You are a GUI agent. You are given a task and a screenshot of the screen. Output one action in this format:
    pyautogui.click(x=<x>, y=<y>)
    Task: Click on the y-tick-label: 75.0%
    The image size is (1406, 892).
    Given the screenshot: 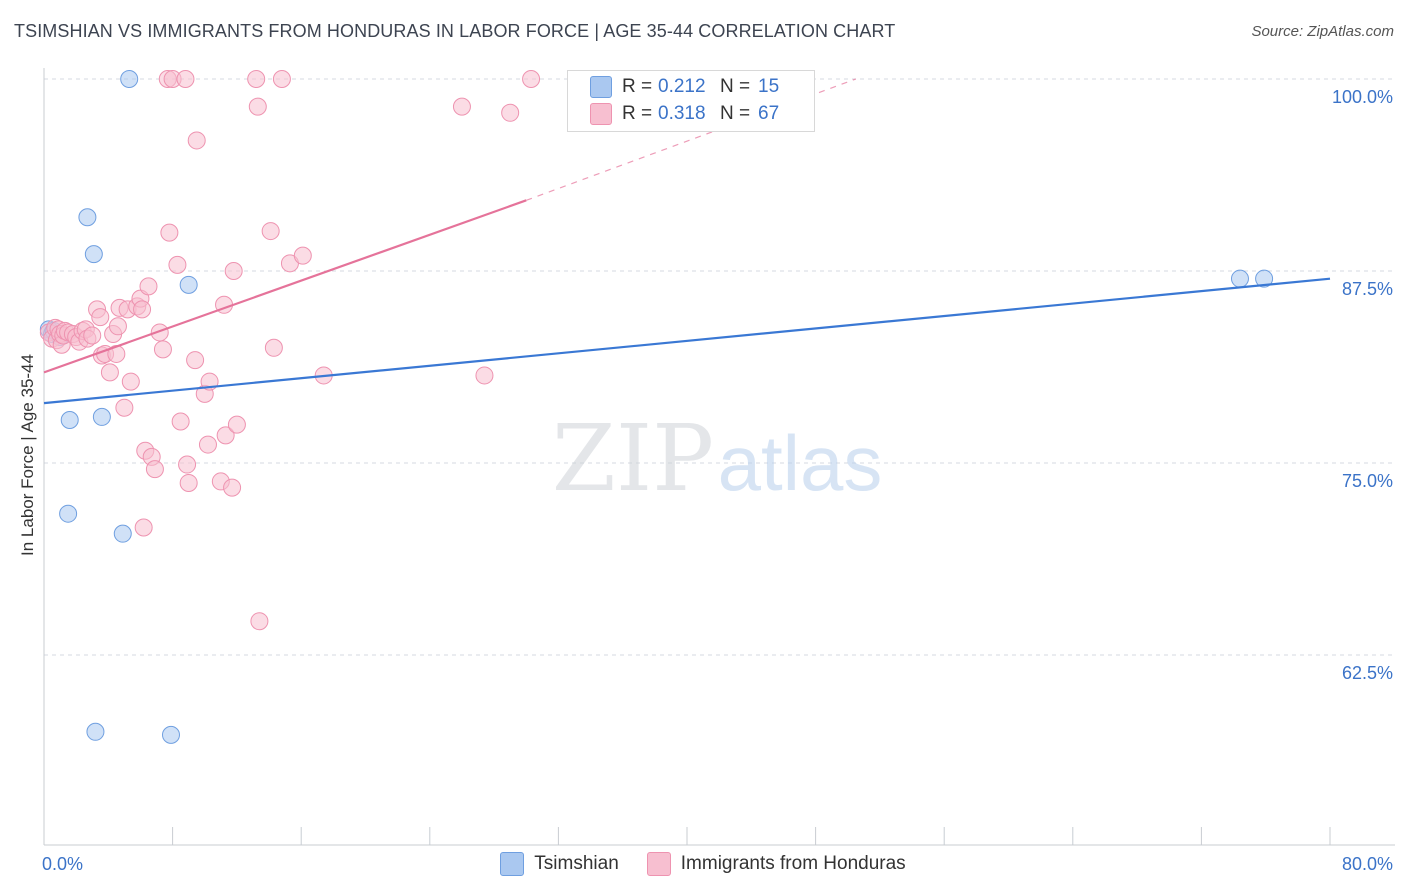 What is the action you would take?
    pyautogui.click(x=1367, y=481)
    